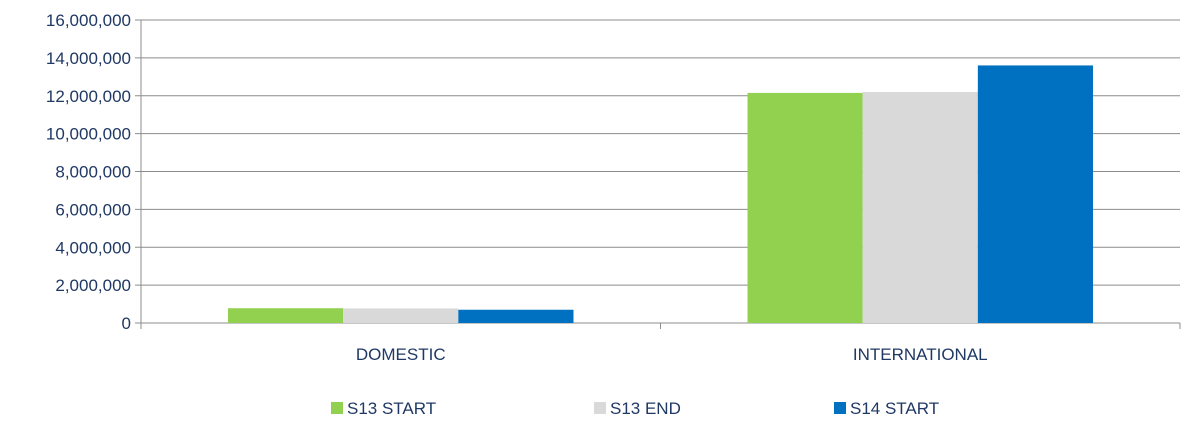 The image size is (1187, 430). Describe the element at coordinates (805, 207) in the screenshot. I see `bar-s13-start-international` at that location.